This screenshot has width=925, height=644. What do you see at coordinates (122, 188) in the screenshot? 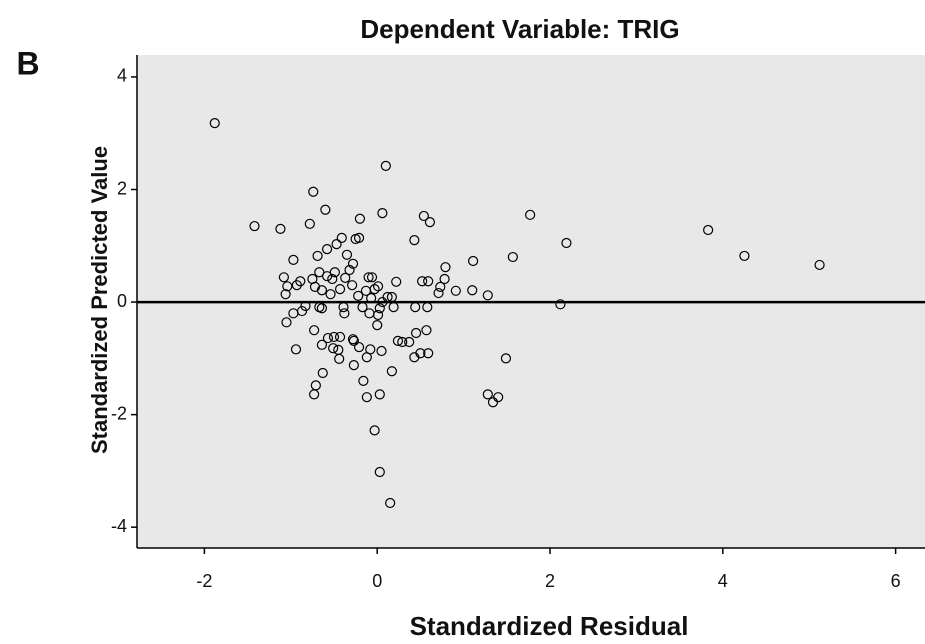
I see `y-tick-label: 2` at bounding box center [122, 188].